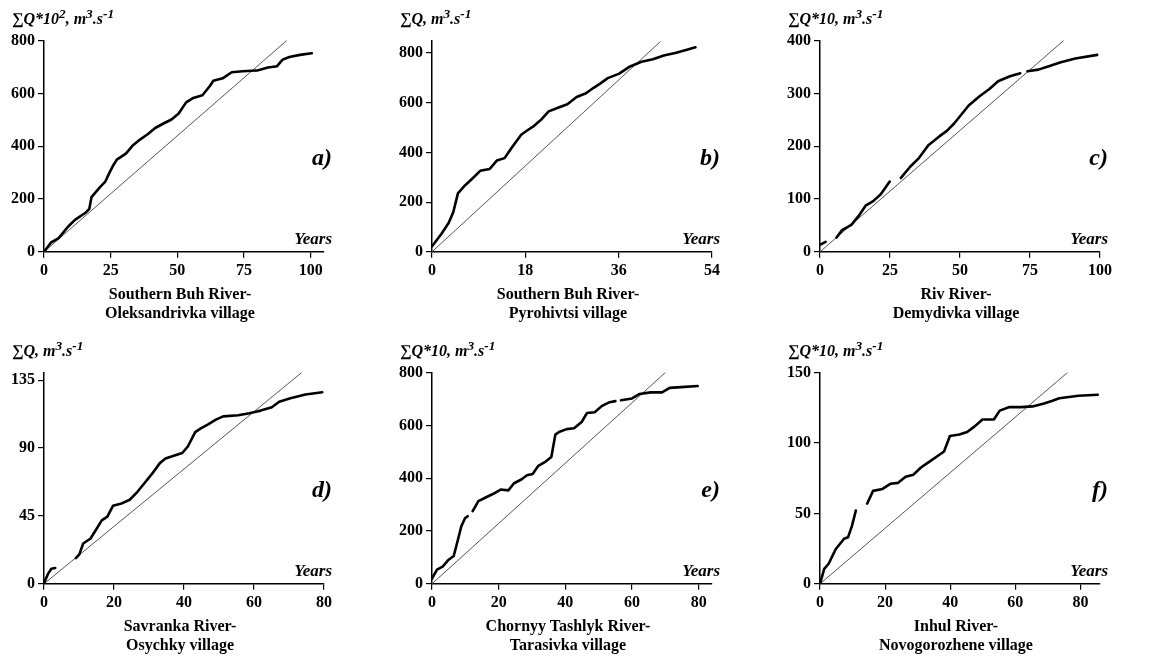 Image resolution: width=1164 pixels, height=669 pixels. Describe the element at coordinates (799, 371) in the screenshot. I see `y-tick-label: 150` at that location.